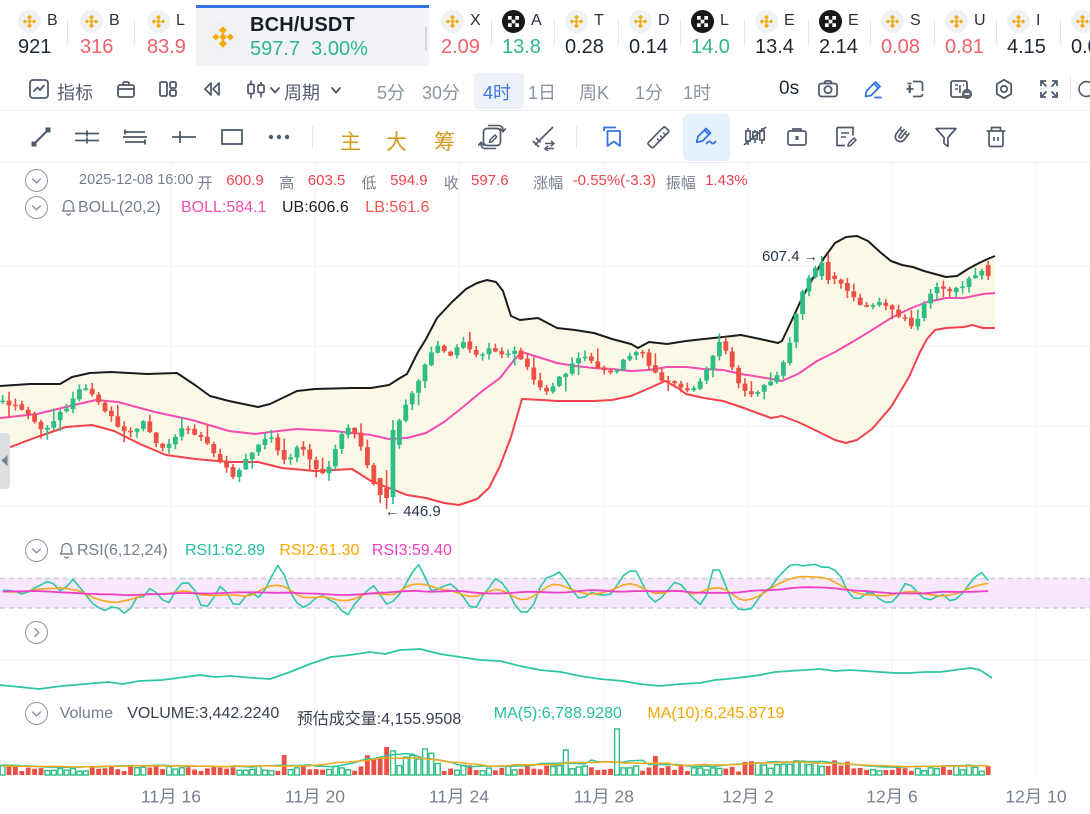 This screenshot has width=1090, height=814. What do you see at coordinates (1036, 797) in the screenshot?
I see `svg-text: 12月 10` at bounding box center [1036, 797].